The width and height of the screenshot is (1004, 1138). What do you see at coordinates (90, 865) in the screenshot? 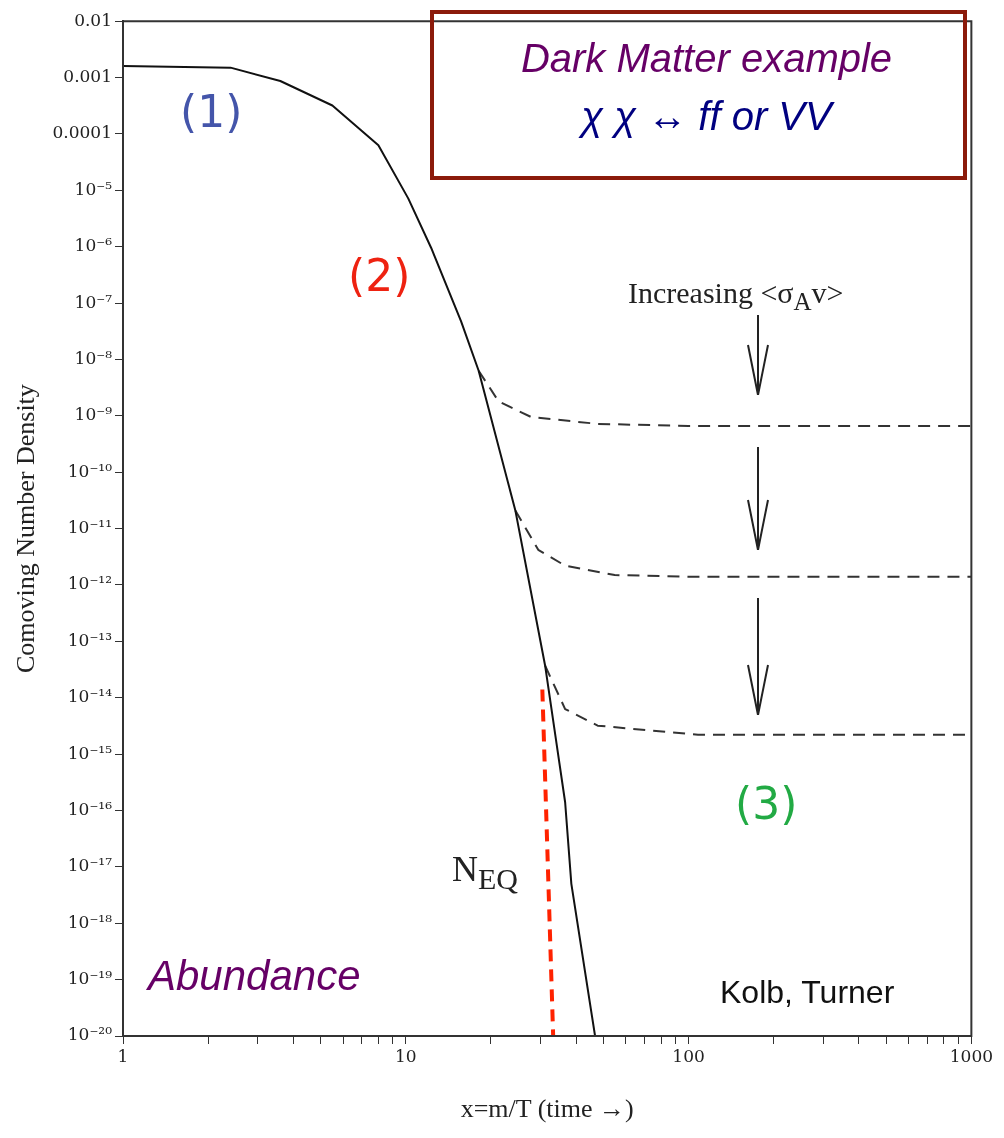
I see `y-tick-label: 10⁻¹⁷` at bounding box center [90, 865].